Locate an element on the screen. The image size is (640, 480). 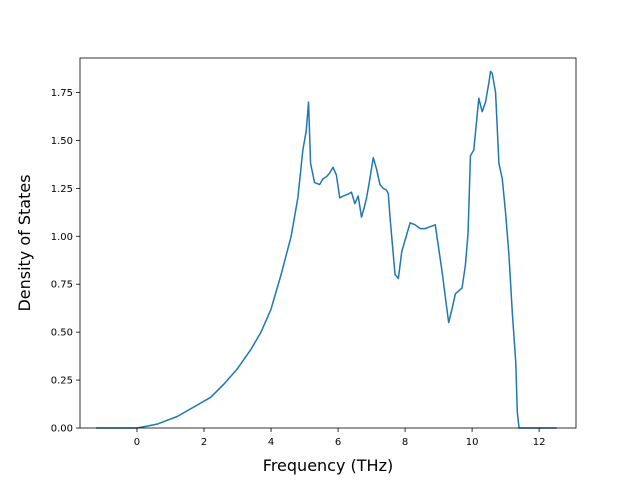
x-axis-label: Frequency (THz) is located at coordinates (328, 465).